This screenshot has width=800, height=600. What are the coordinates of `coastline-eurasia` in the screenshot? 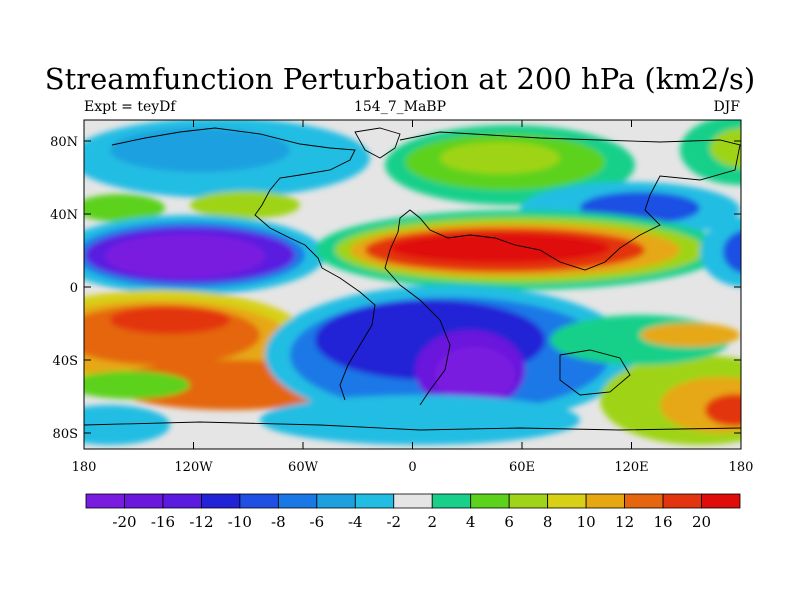 It's located at (569, 201).